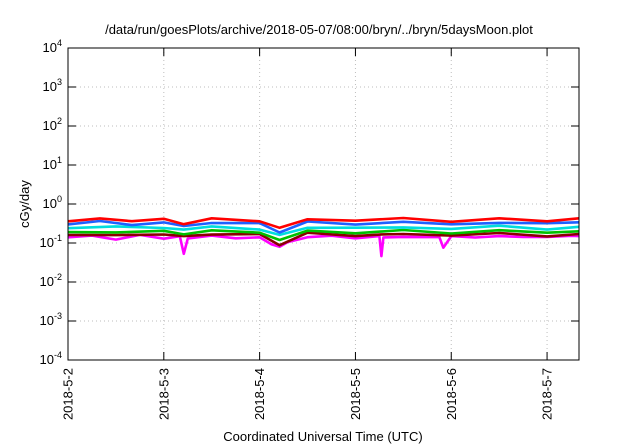  I want to click on y-tick-label: 10⁰, so click(52, 202).